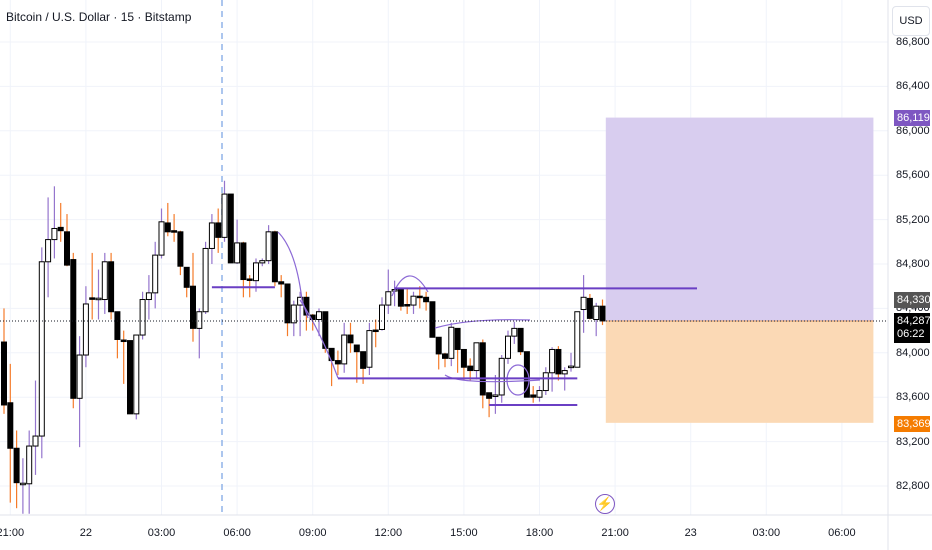 The width and height of the screenshot is (932, 550). I want to click on prev-price-tag: 84,330, so click(912, 300).